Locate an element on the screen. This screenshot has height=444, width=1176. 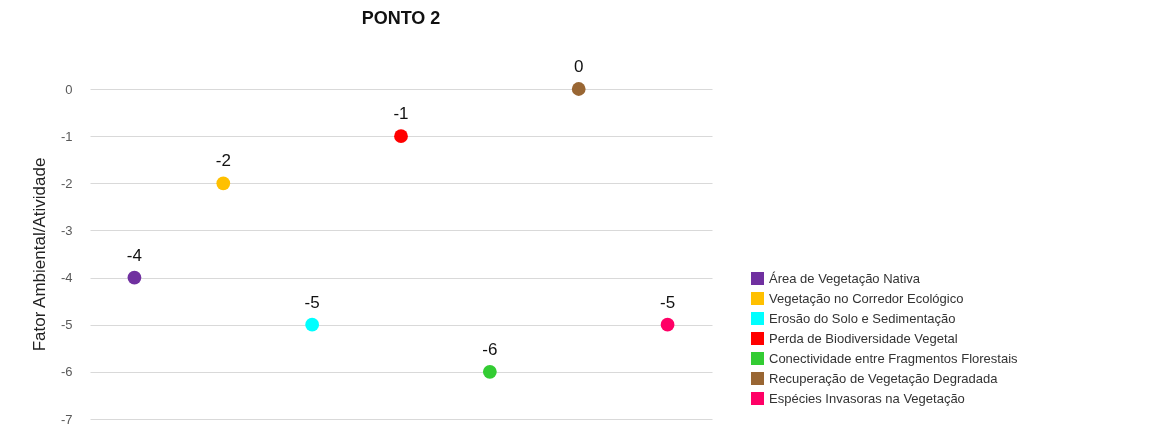
data-label: -1 is located at coordinates (401, 114).